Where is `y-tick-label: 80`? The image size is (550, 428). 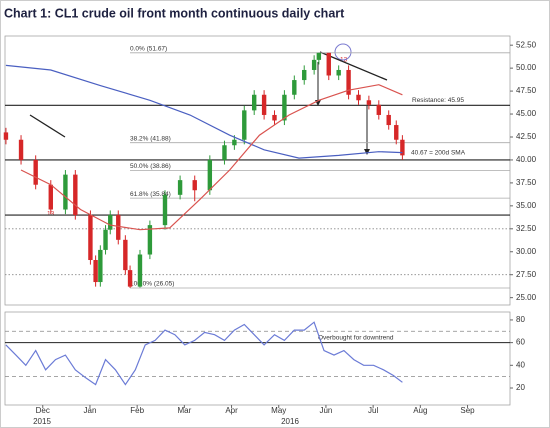 y-tick-label: 80 is located at coordinates (520, 319).